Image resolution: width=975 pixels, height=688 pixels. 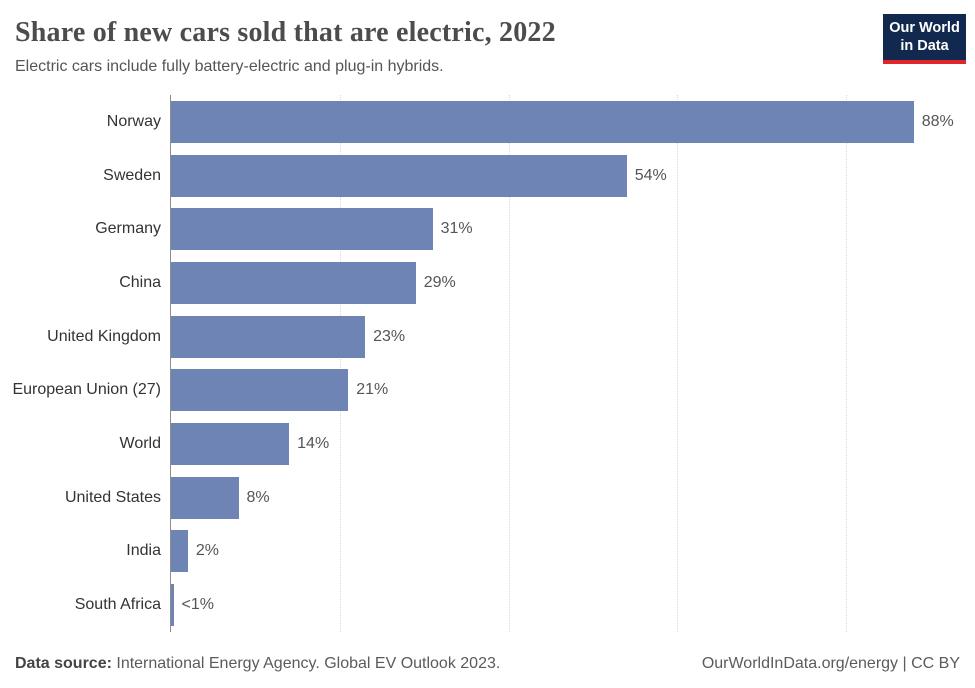 What do you see at coordinates (197, 605) in the screenshot?
I see `value-label: <1%` at bounding box center [197, 605].